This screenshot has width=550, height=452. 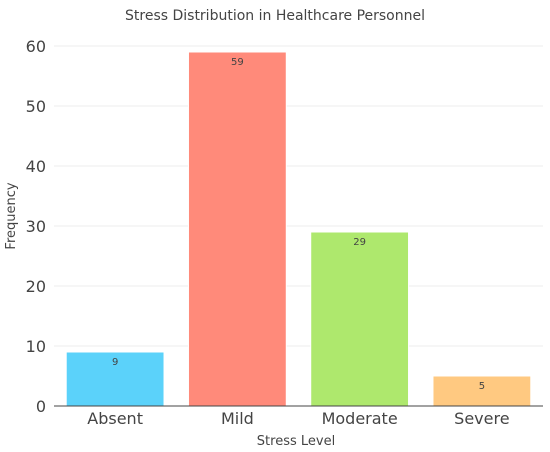 I want to click on y-tick-label: 50, so click(x=36, y=106).